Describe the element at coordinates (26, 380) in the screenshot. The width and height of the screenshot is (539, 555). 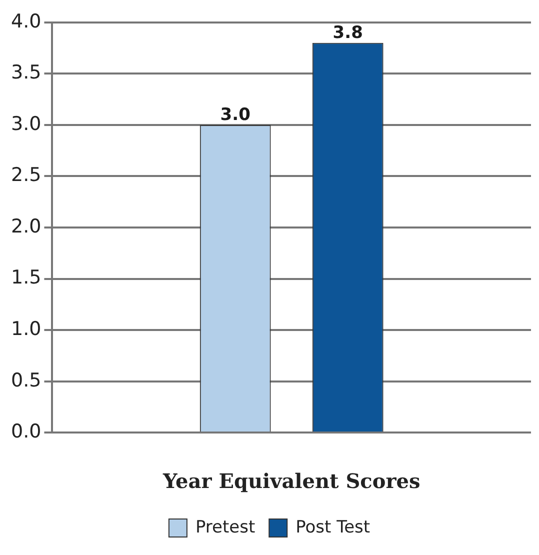
I see `y-tick-label: 0.5` at that location.